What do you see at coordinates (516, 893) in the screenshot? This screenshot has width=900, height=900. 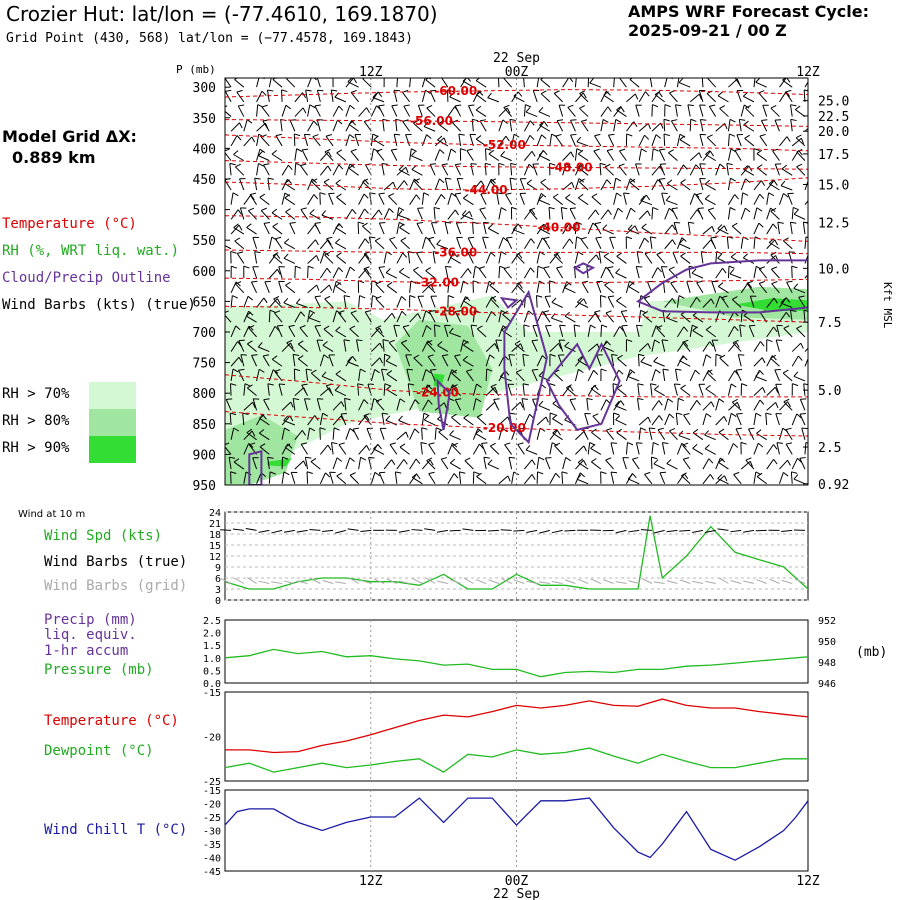 I see `date-label-bottom: 22 Sep` at bounding box center [516, 893].